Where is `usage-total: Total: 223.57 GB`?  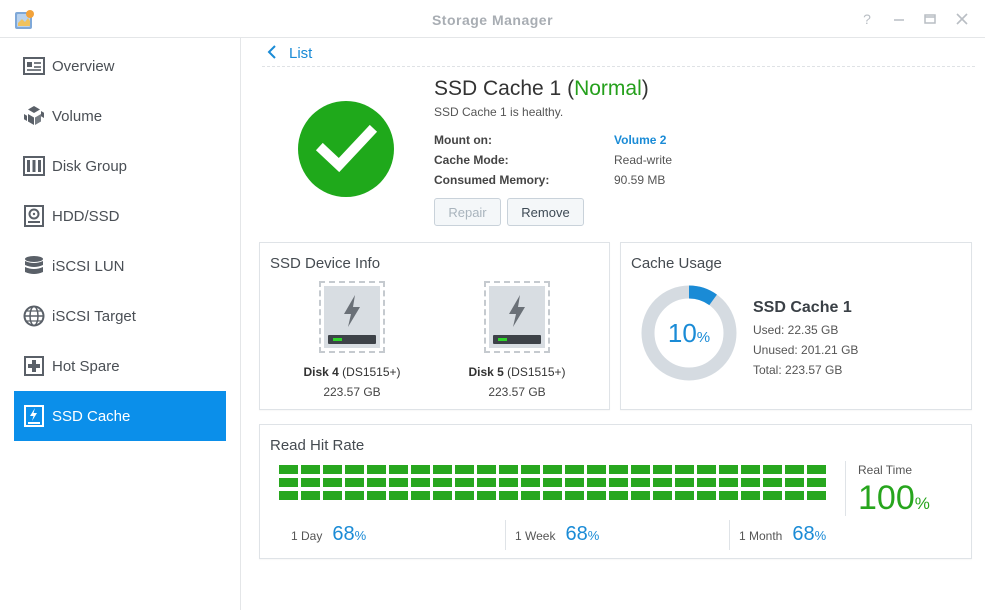
usage-total: Total: 223.57 GB is located at coordinates (798, 370).